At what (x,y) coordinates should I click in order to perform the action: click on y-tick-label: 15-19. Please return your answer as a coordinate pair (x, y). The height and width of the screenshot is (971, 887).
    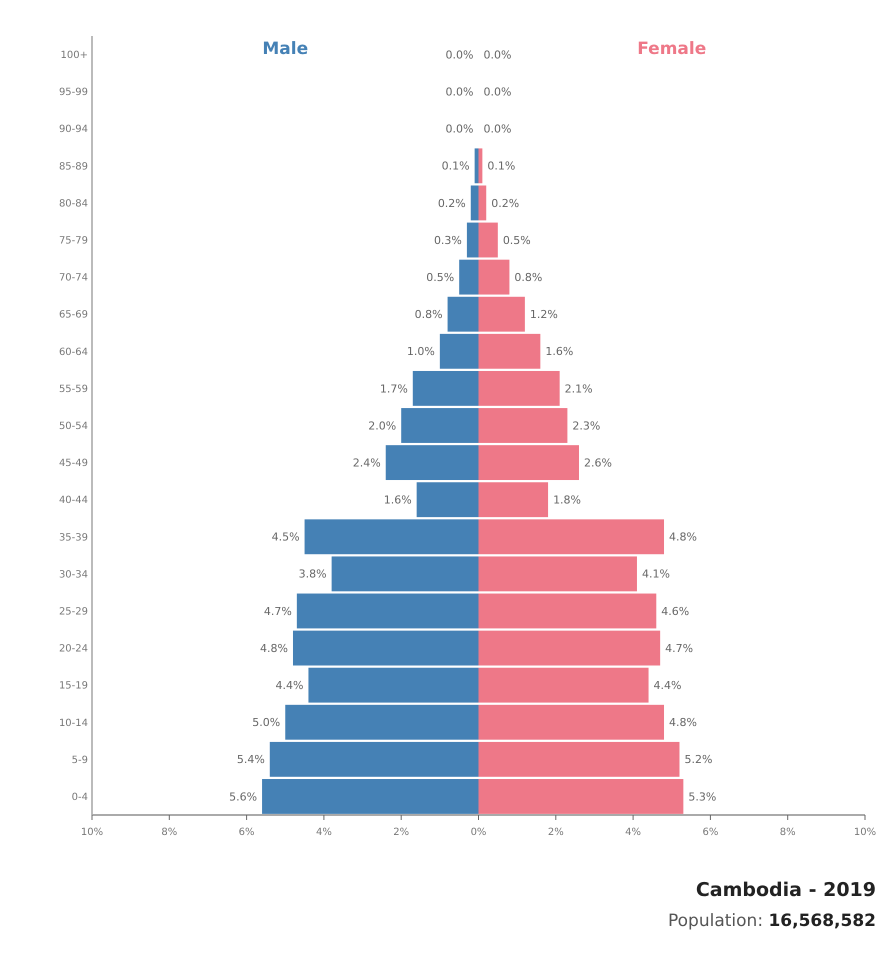
    Looking at the image, I should click on (73, 686).